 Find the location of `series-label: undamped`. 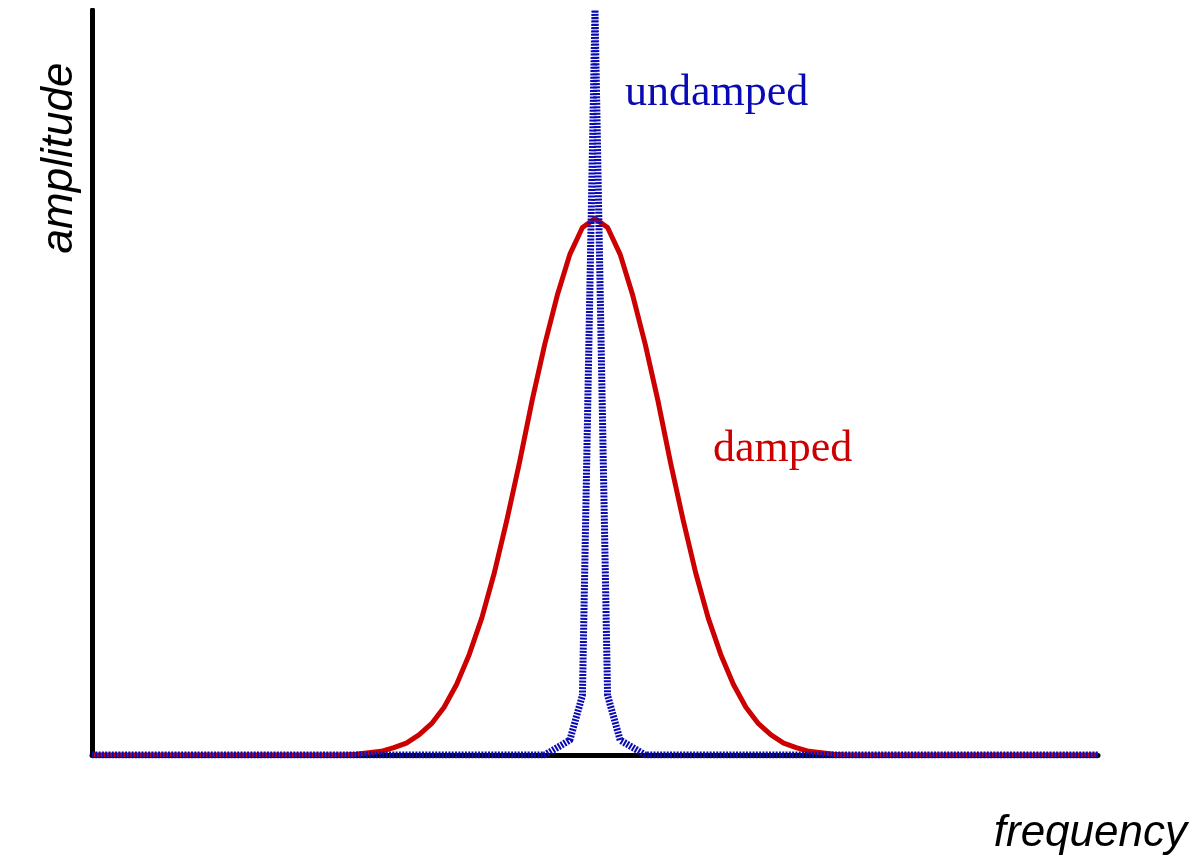

series-label: undamped is located at coordinates (717, 90).